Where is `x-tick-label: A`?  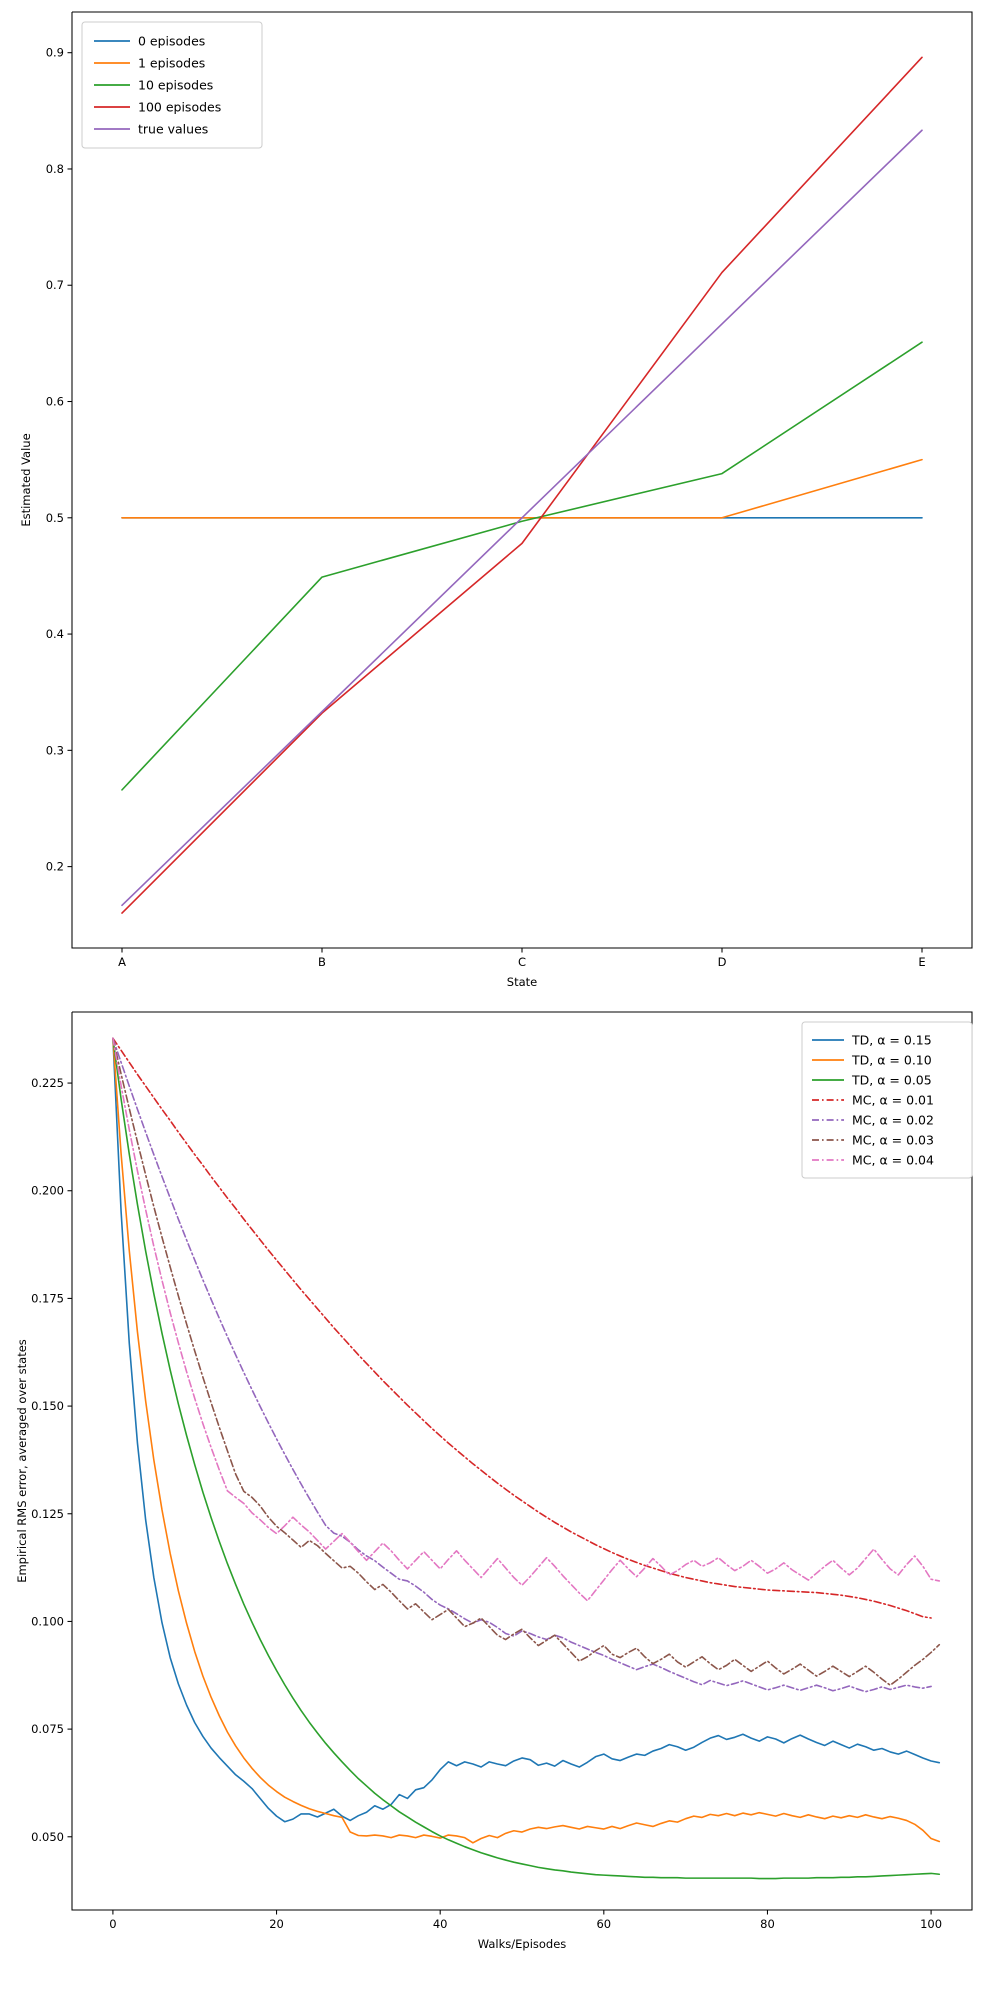
x-tick-label: A is located at coordinates (122, 962).